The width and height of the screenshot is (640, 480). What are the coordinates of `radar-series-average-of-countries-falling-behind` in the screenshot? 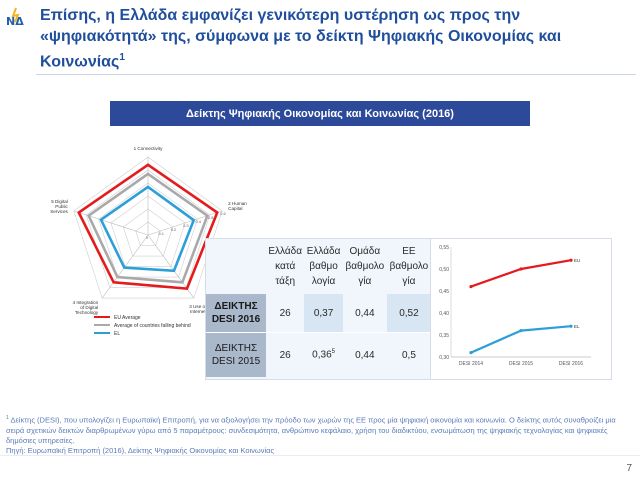 It's located at (148, 228).